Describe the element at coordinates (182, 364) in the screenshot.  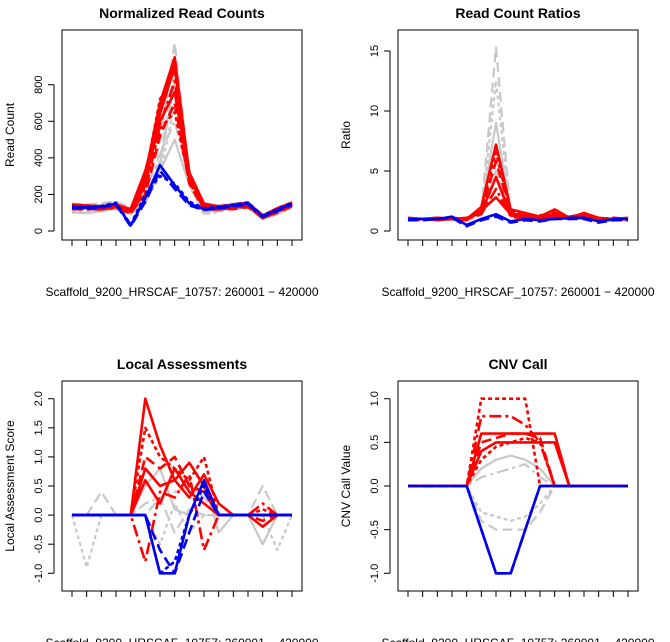
I see `panel-title: Local Assessments` at that location.